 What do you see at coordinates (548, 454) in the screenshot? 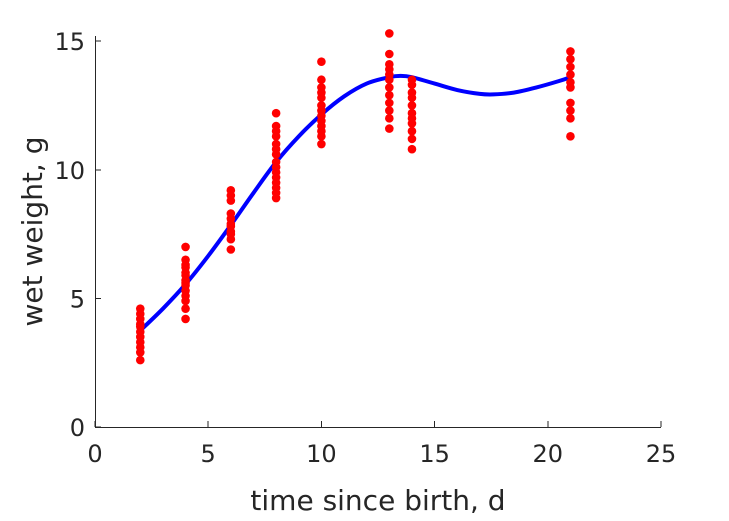
I see `x-tick-label: 20` at bounding box center [548, 454].